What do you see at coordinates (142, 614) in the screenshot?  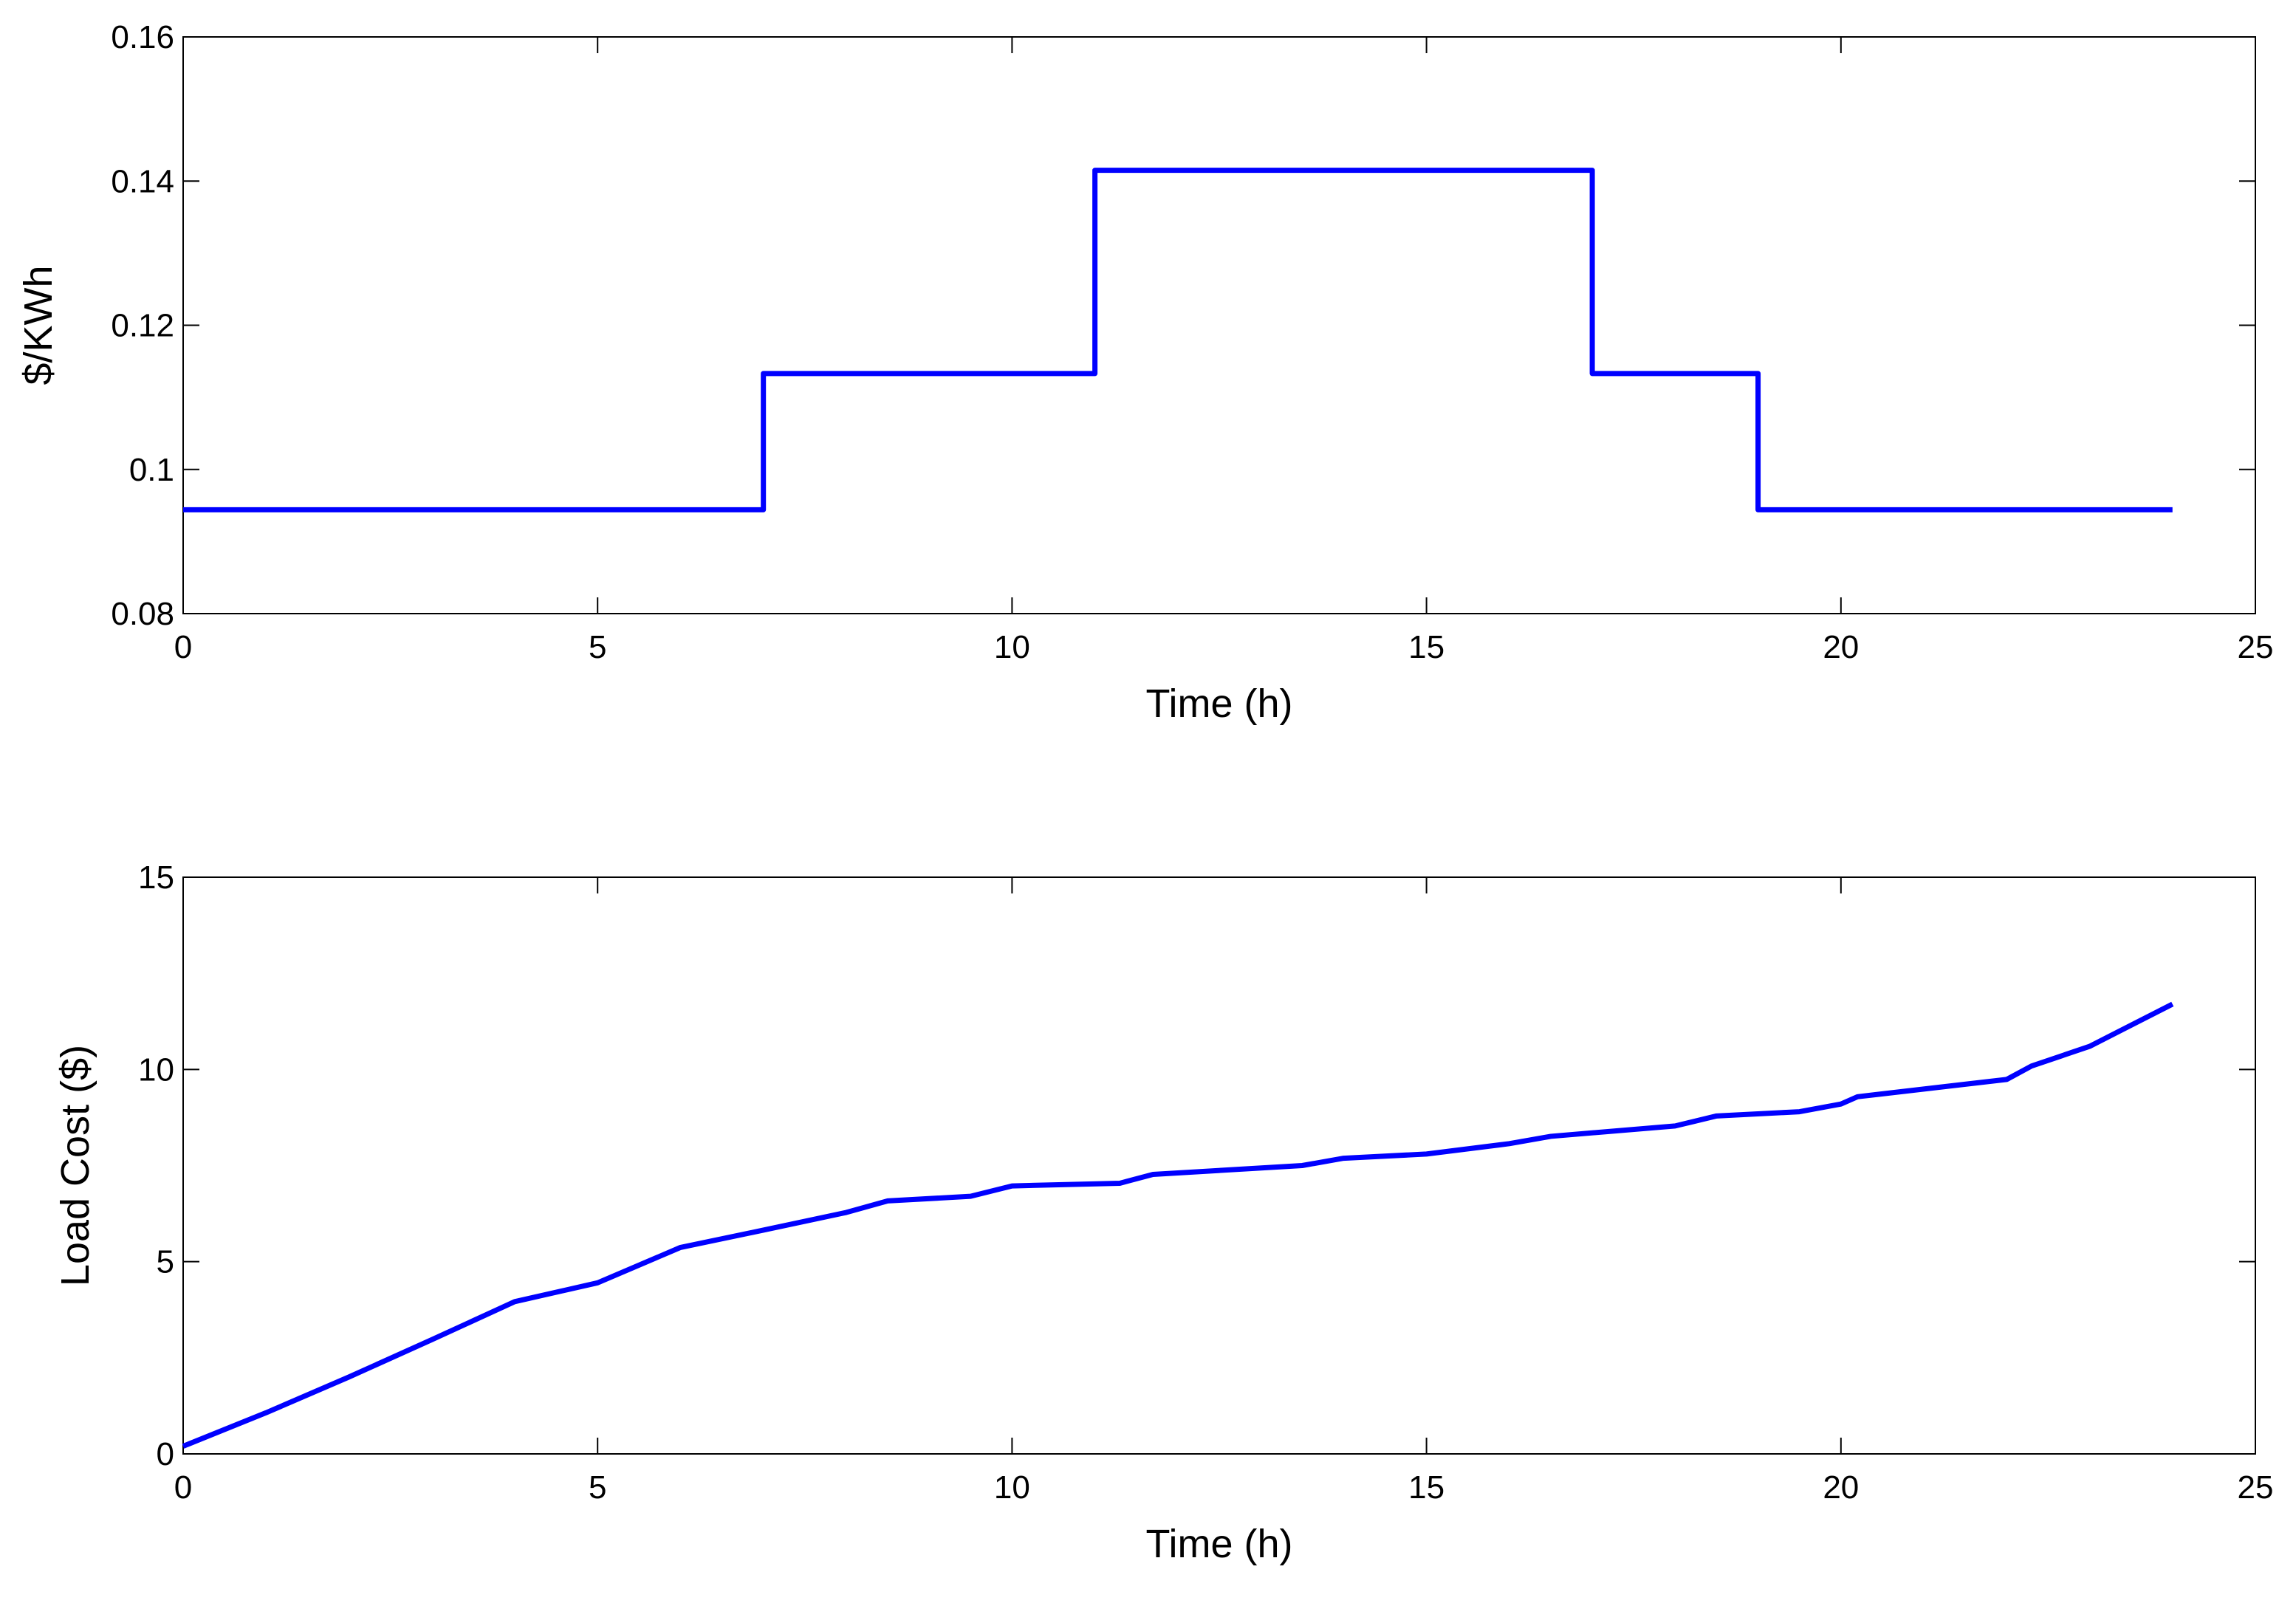 I see `y-tick-label: 0.08` at bounding box center [142, 614].